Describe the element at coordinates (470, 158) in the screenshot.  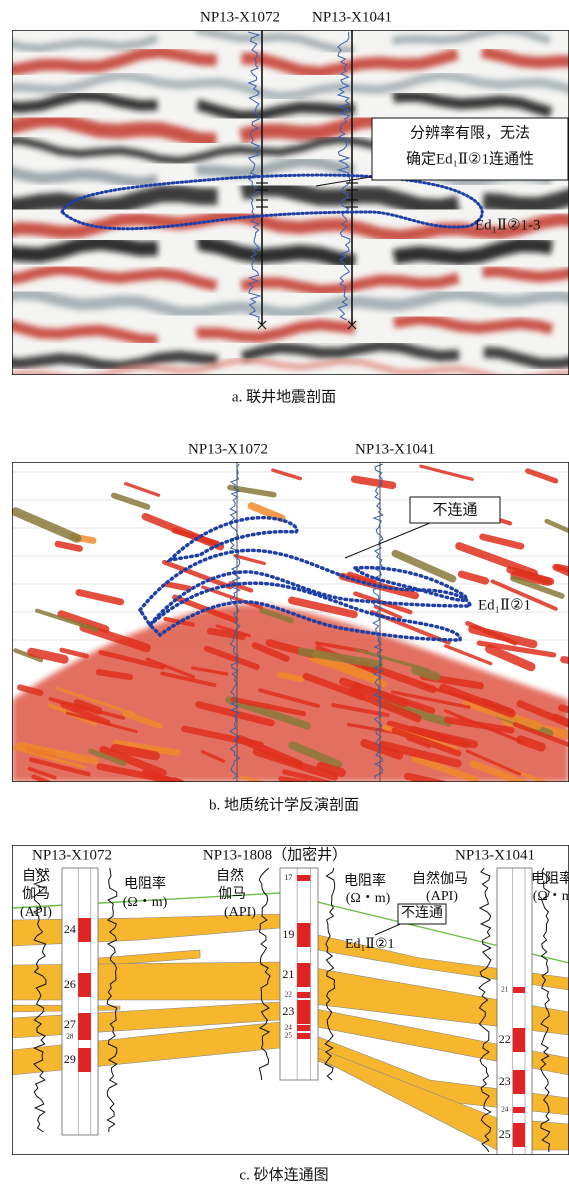
I see `label: 确定Ed₁Ⅱ②1连通性` at that location.